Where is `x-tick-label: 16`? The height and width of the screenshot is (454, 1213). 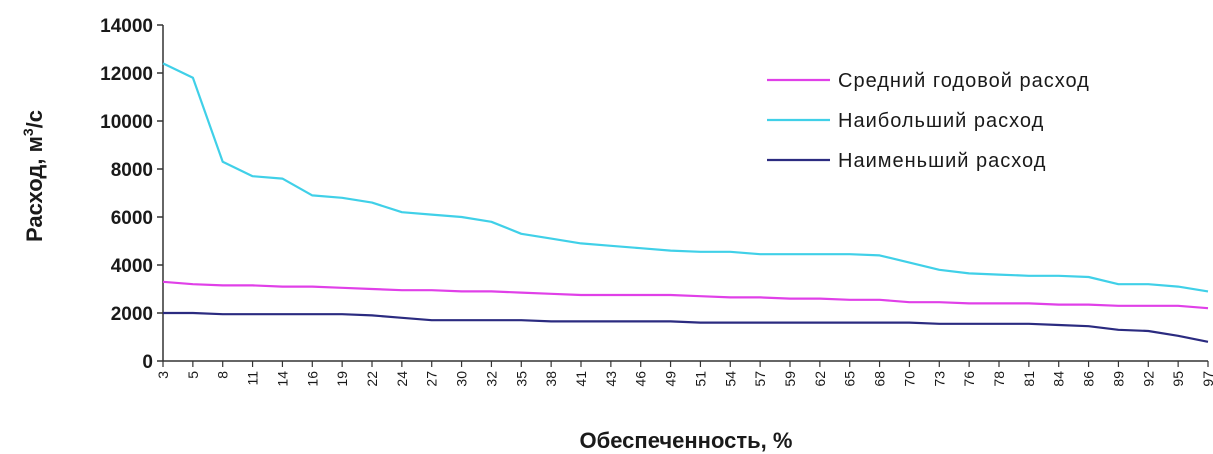 x-tick-label: 16 is located at coordinates (312, 379).